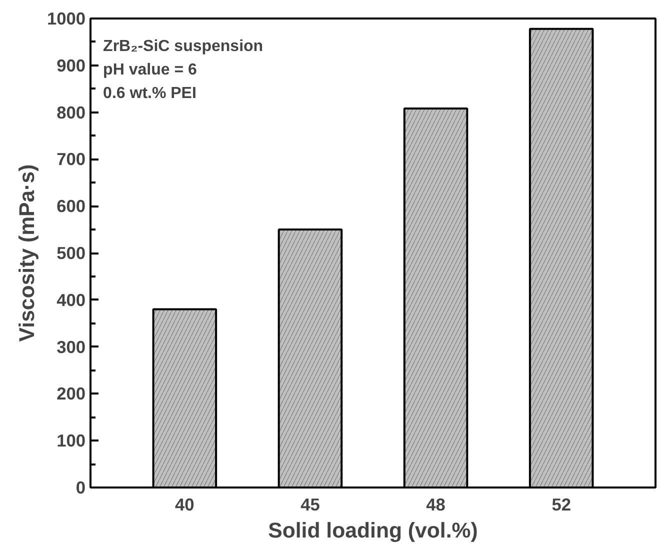 Image resolution: width=660 pixels, height=547 pixels. Describe the element at coordinates (561, 504) in the screenshot. I see `x-tick-label: 52` at that location.